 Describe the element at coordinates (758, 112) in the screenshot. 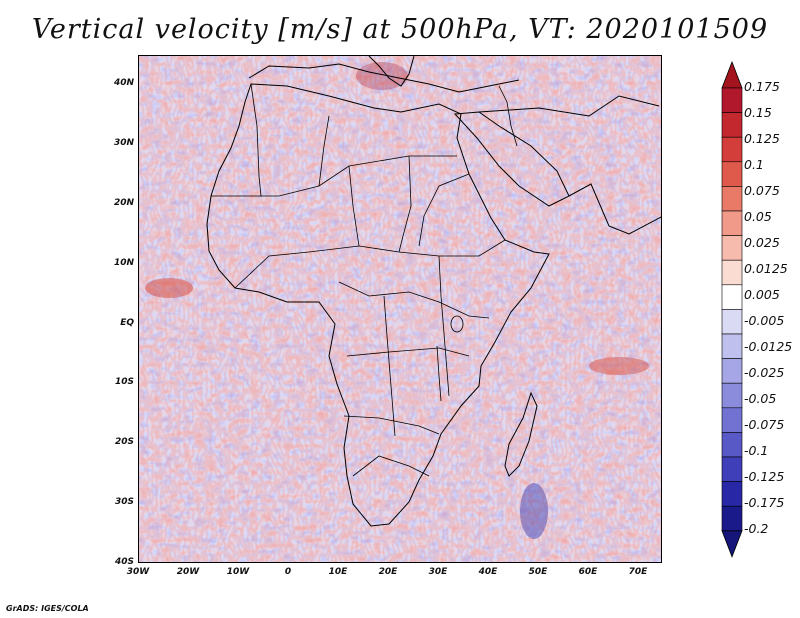

I see `colorbar-level-label: 0.15` at that location.